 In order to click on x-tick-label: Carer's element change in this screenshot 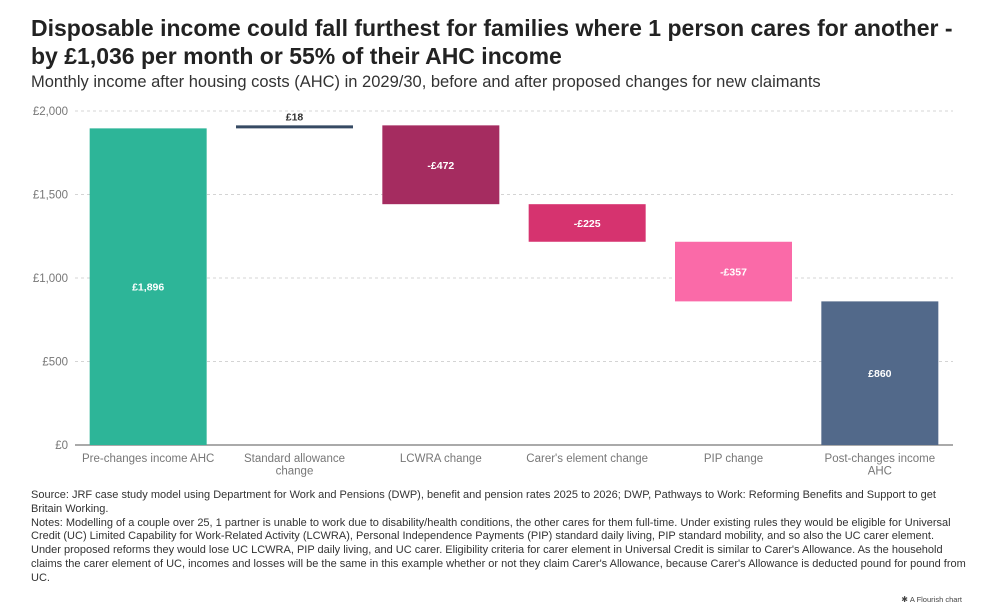, I will do `click(587, 459)`.